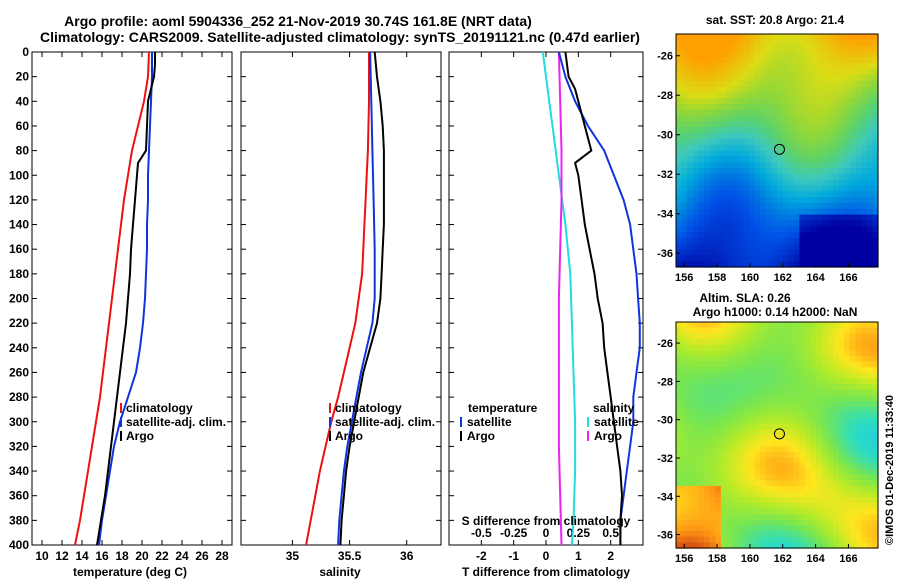 Image resolution: width=900 pixels, height=580 pixels. I want to click on footer-credit: ©IMOS 01-Dec-2019 11:33:40, so click(890, 470).